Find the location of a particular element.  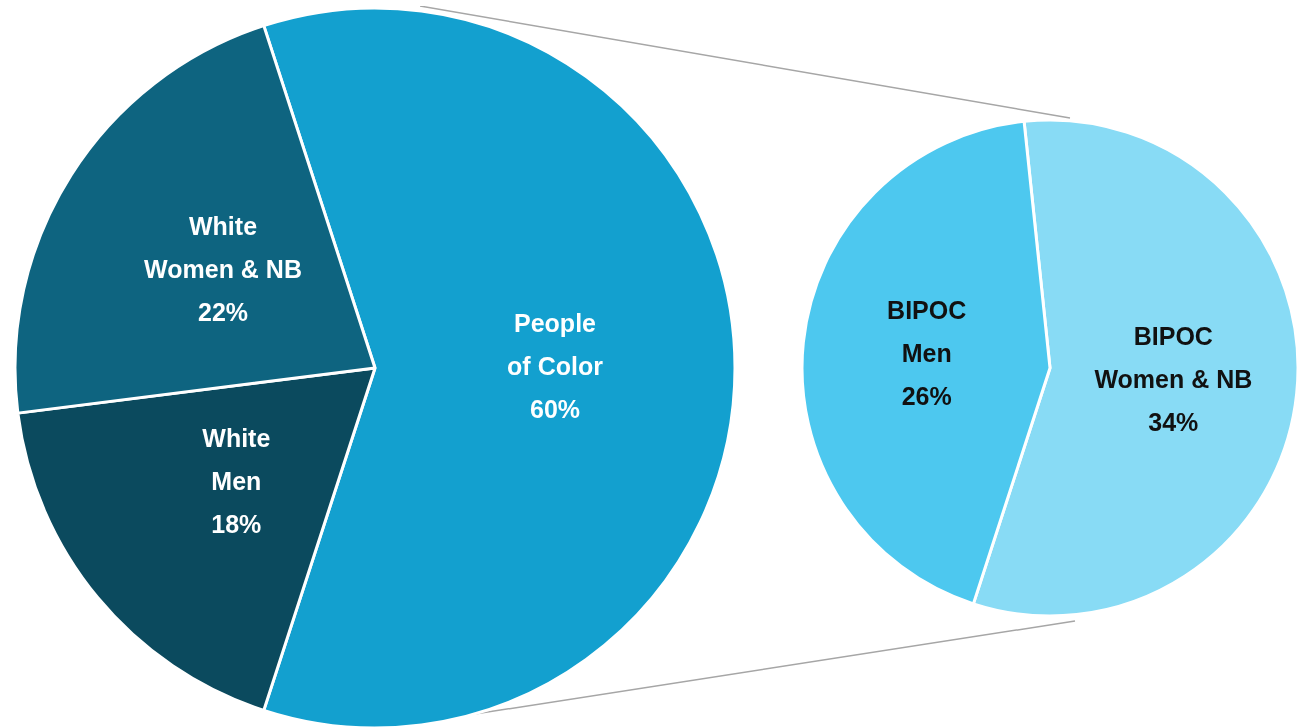

slice-label: White Women & NB is located at coordinates (223, 248).